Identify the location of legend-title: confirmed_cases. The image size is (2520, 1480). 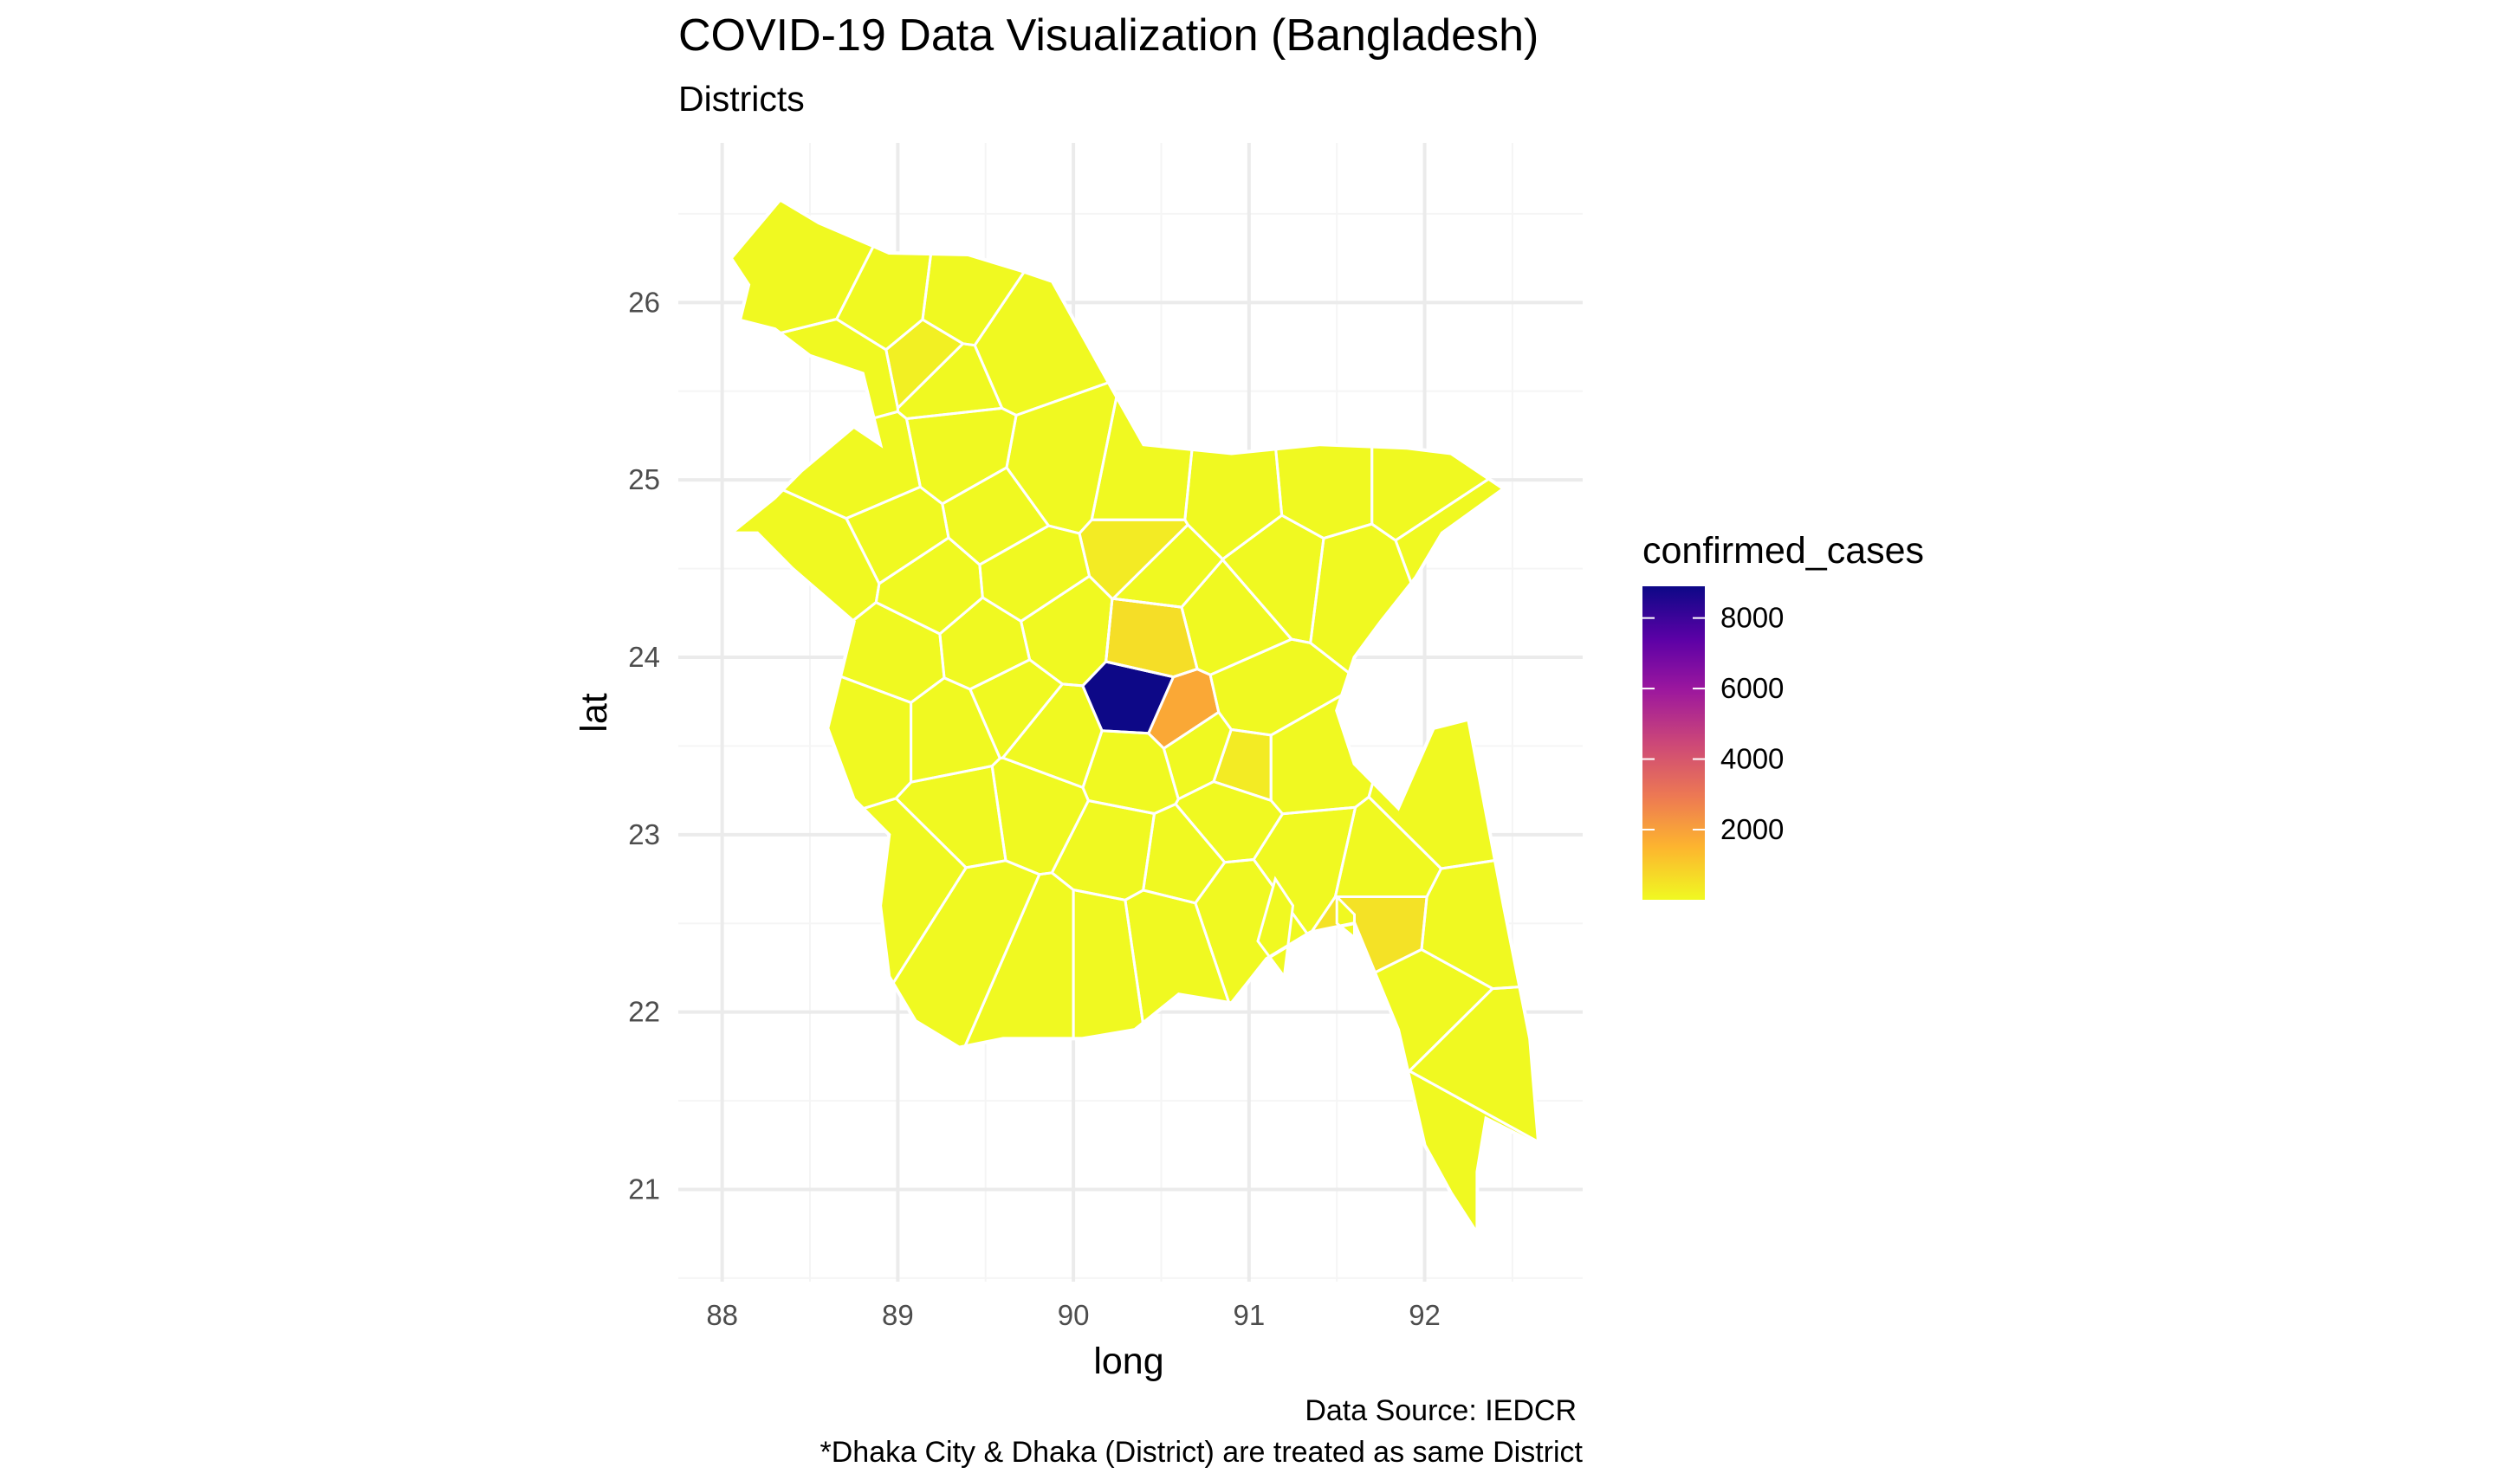
(1783, 551).